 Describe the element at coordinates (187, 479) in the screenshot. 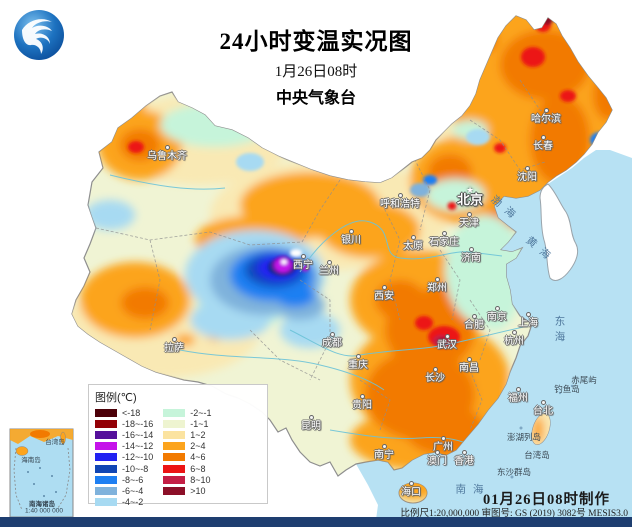

I see `legend-row: 8~10` at that location.